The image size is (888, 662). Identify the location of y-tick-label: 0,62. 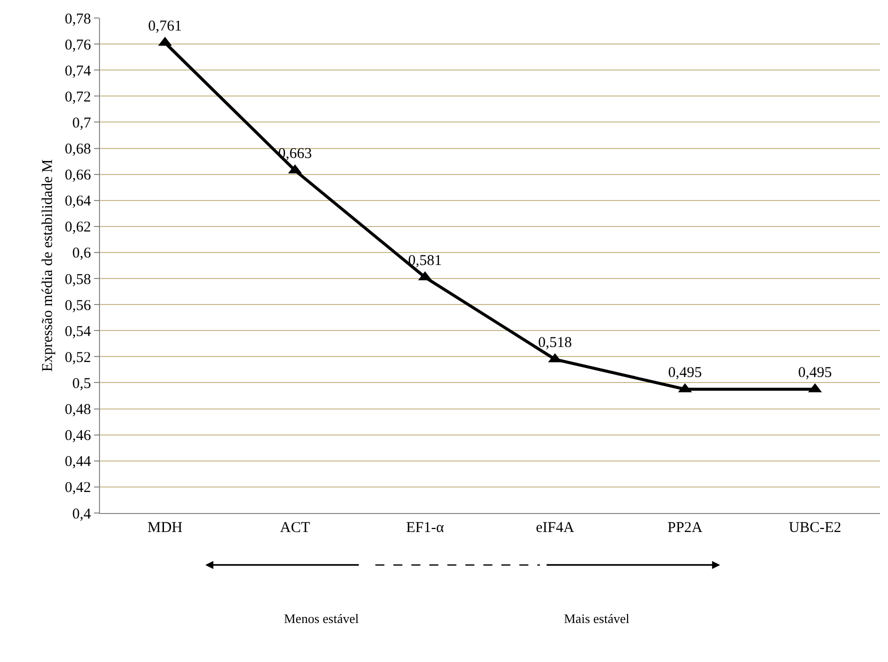
(77, 228).